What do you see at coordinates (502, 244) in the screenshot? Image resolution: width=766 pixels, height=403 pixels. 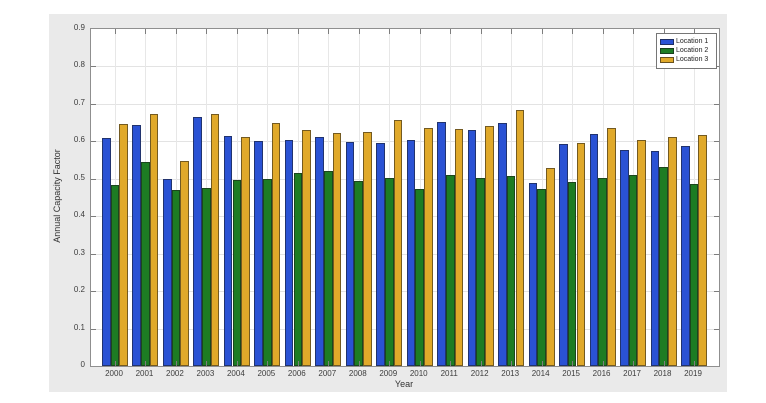 I see `bar-location1-2013` at bounding box center [502, 244].